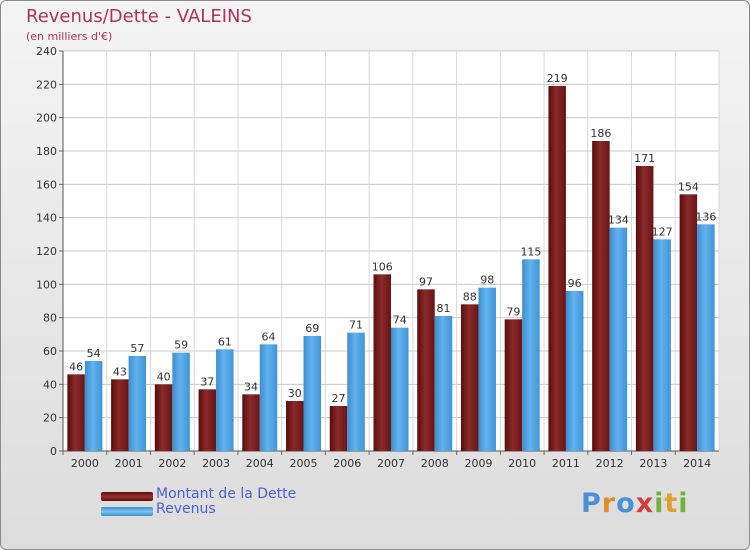 Image resolution: width=750 pixels, height=550 pixels. What do you see at coordinates (662, 231) in the screenshot?
I see `data-label-revenue-2013: 127` at bounding box center [662, 231].